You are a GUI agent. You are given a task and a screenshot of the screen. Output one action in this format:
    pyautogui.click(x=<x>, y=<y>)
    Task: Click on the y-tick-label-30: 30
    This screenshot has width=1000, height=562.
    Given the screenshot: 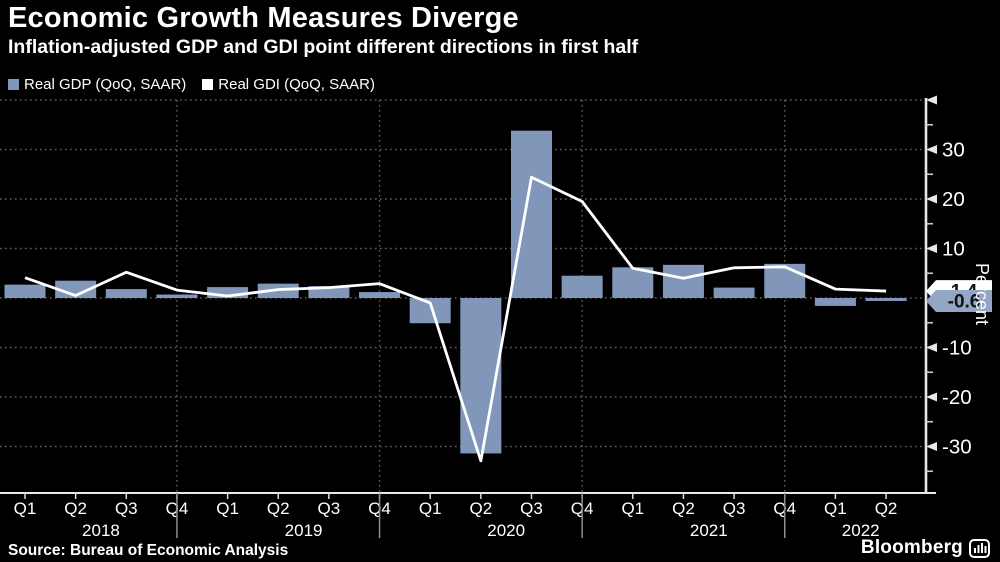 What is the action you would take?
    pyautogui.click(x=953, y=150)
    